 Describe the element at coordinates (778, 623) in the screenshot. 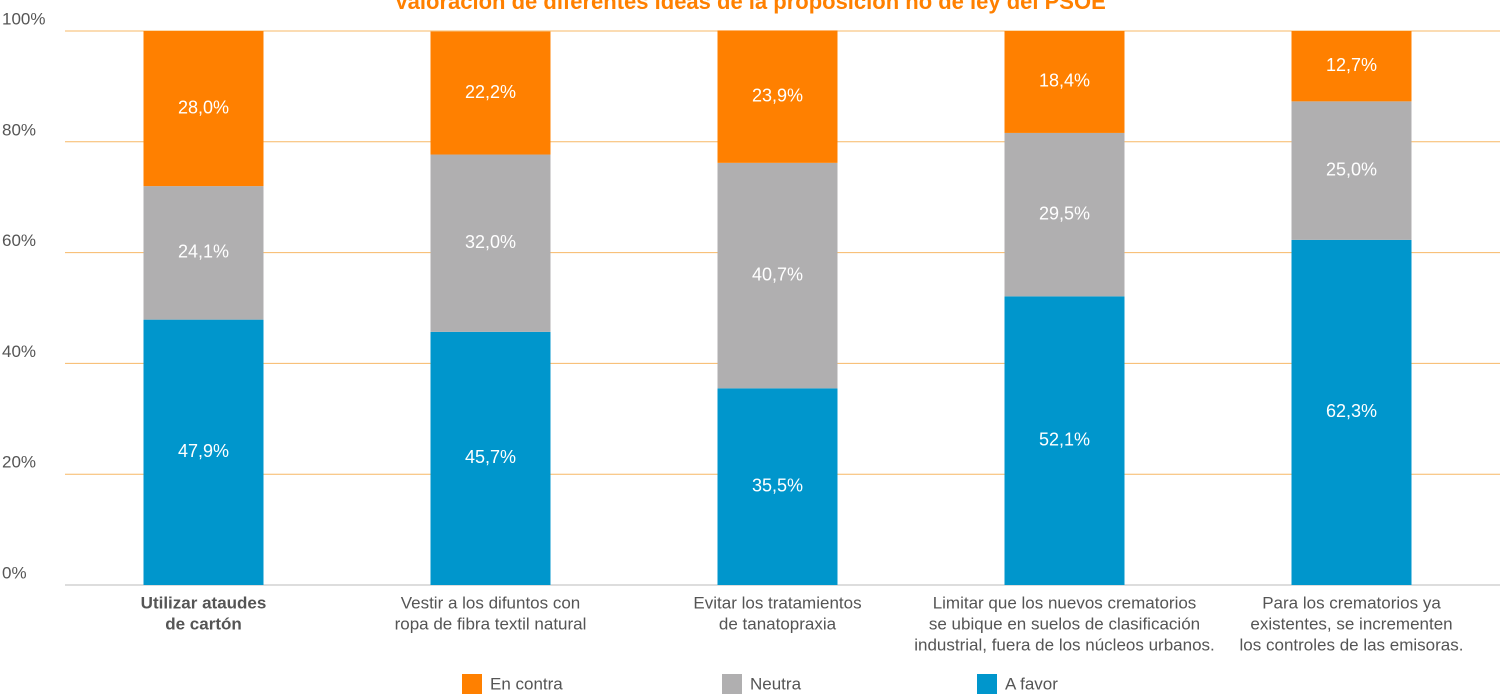

I see `x-tick-label: de tanatopraxia` at that location.